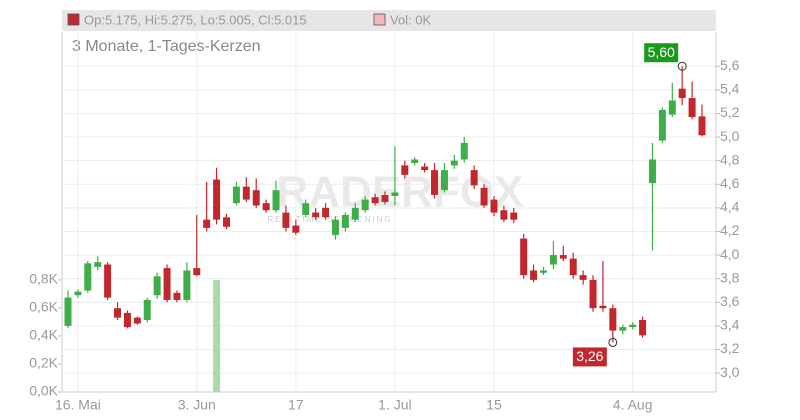  Describe the element at coordinates (730, 372) in the screenshot. I see `y-tick-label: 3,0` at that location.